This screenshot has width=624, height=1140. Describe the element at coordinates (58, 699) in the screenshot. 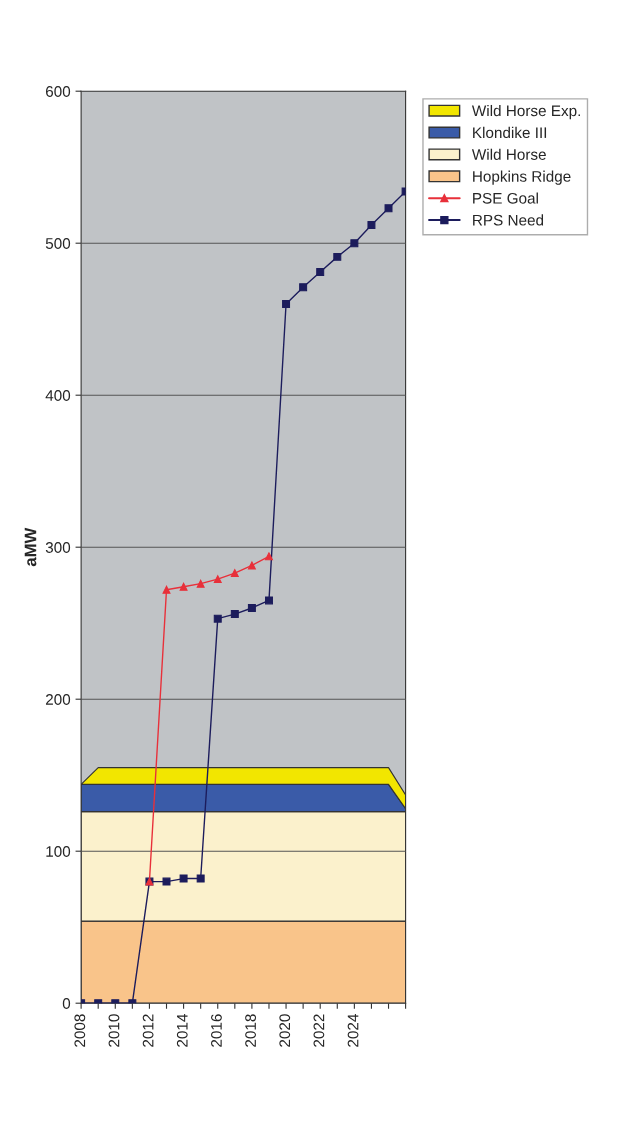

I see `y-tick-label: 200` at that location.